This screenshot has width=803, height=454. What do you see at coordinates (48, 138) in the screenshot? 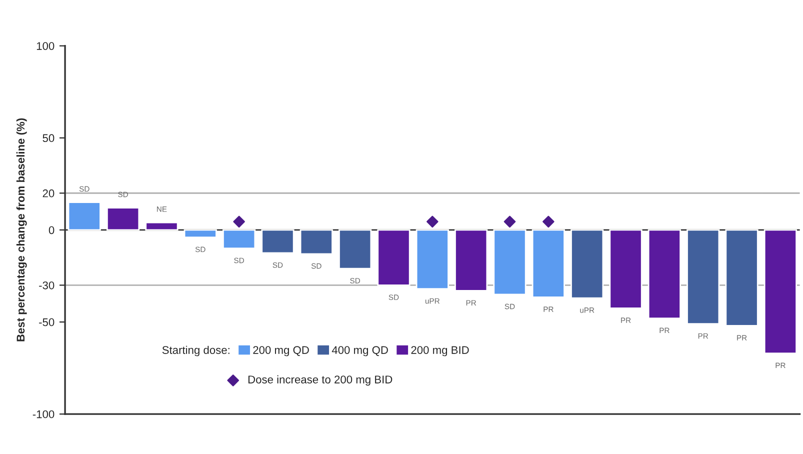
I see `y-tick-label: 50` at bounding box center [48, 138].